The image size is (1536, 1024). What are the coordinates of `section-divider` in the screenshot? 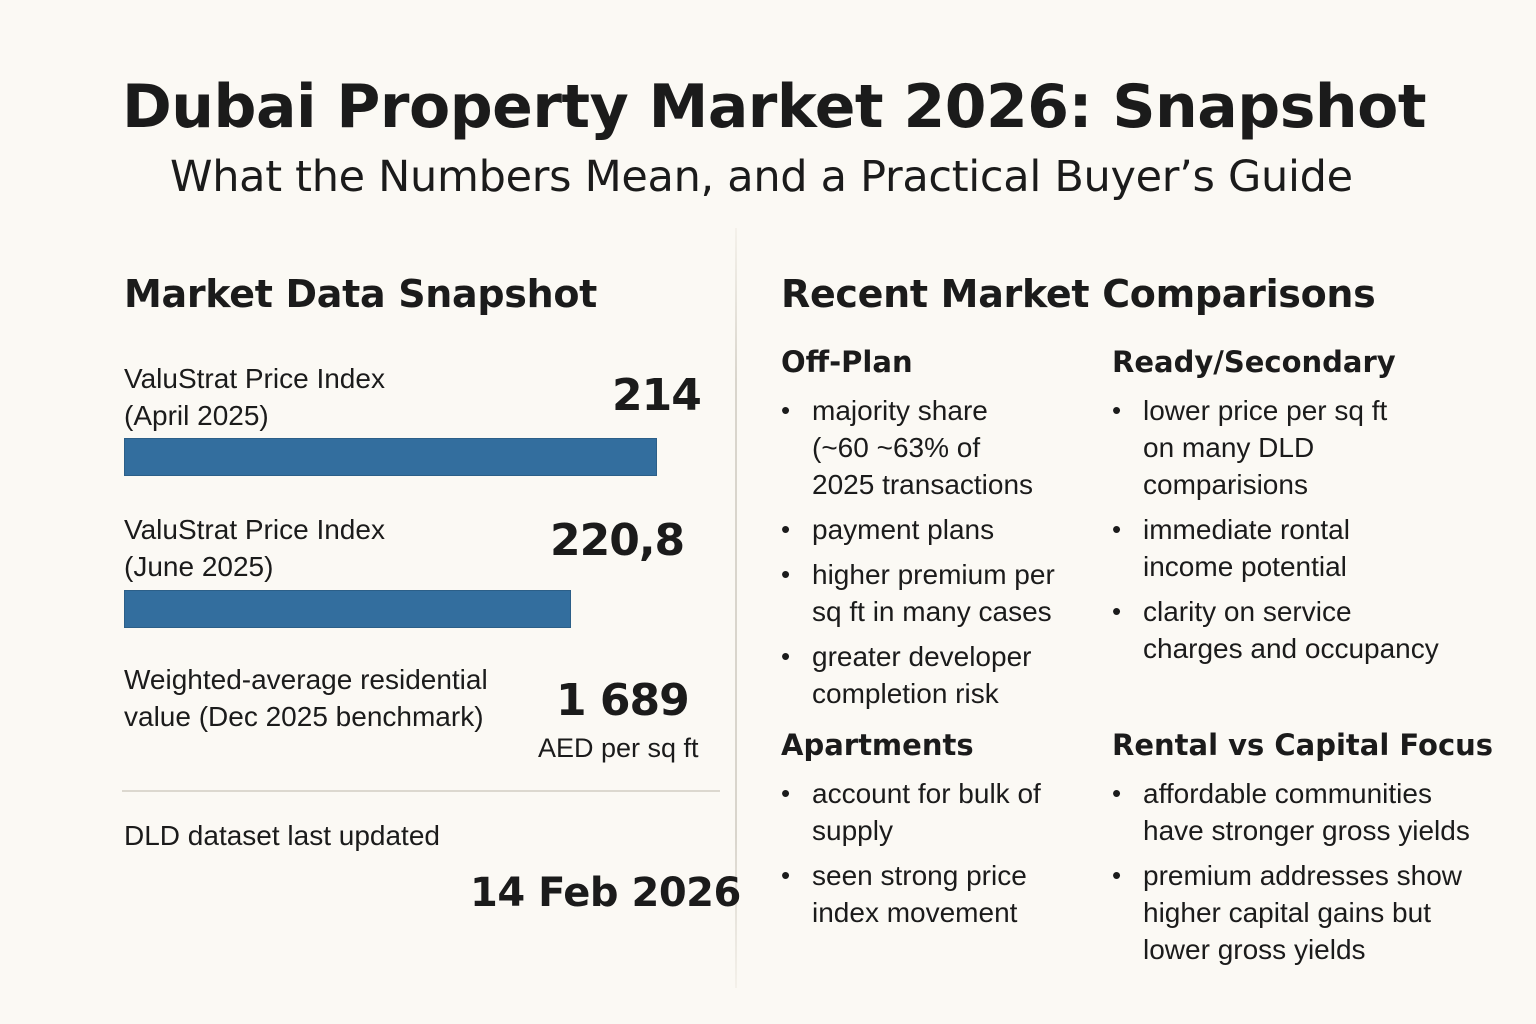 It's located at (421, 791).